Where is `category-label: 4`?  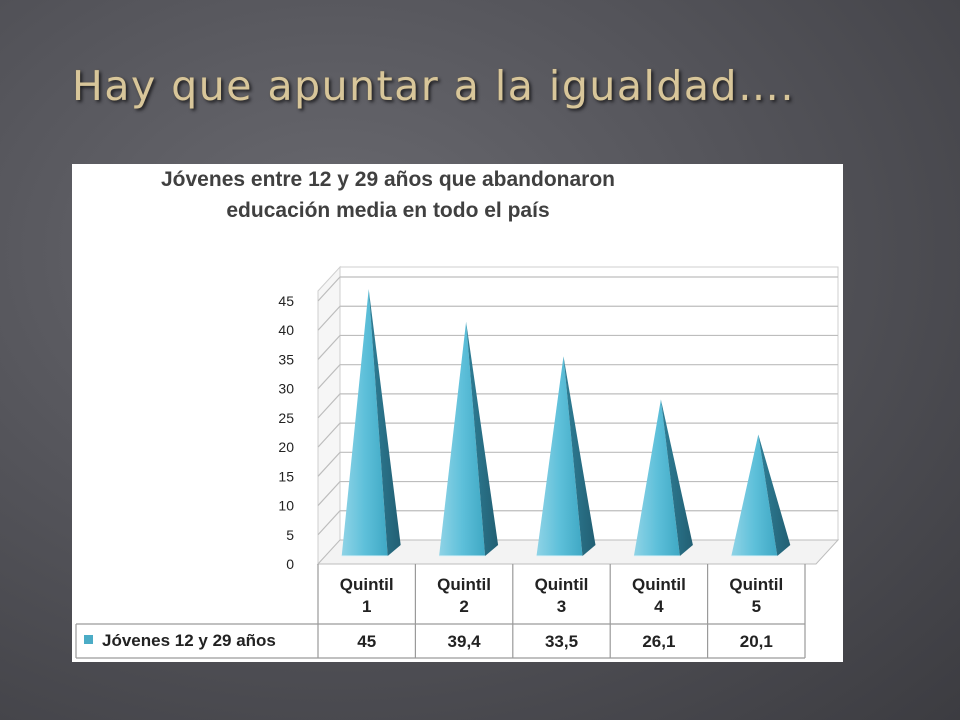 category-label: 4 is located at coordinates (659, 606).